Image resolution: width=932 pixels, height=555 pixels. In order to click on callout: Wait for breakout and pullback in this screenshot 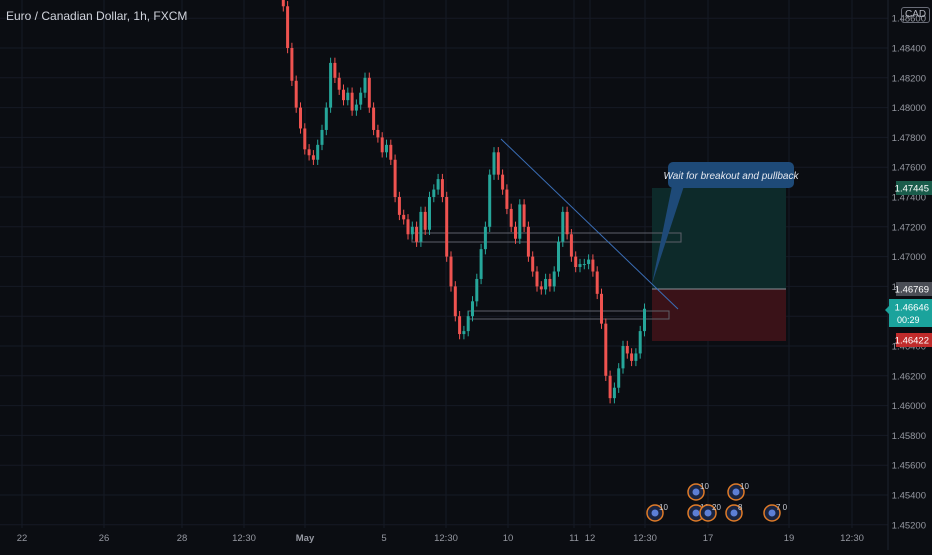, I will do `click(725, 223)`.